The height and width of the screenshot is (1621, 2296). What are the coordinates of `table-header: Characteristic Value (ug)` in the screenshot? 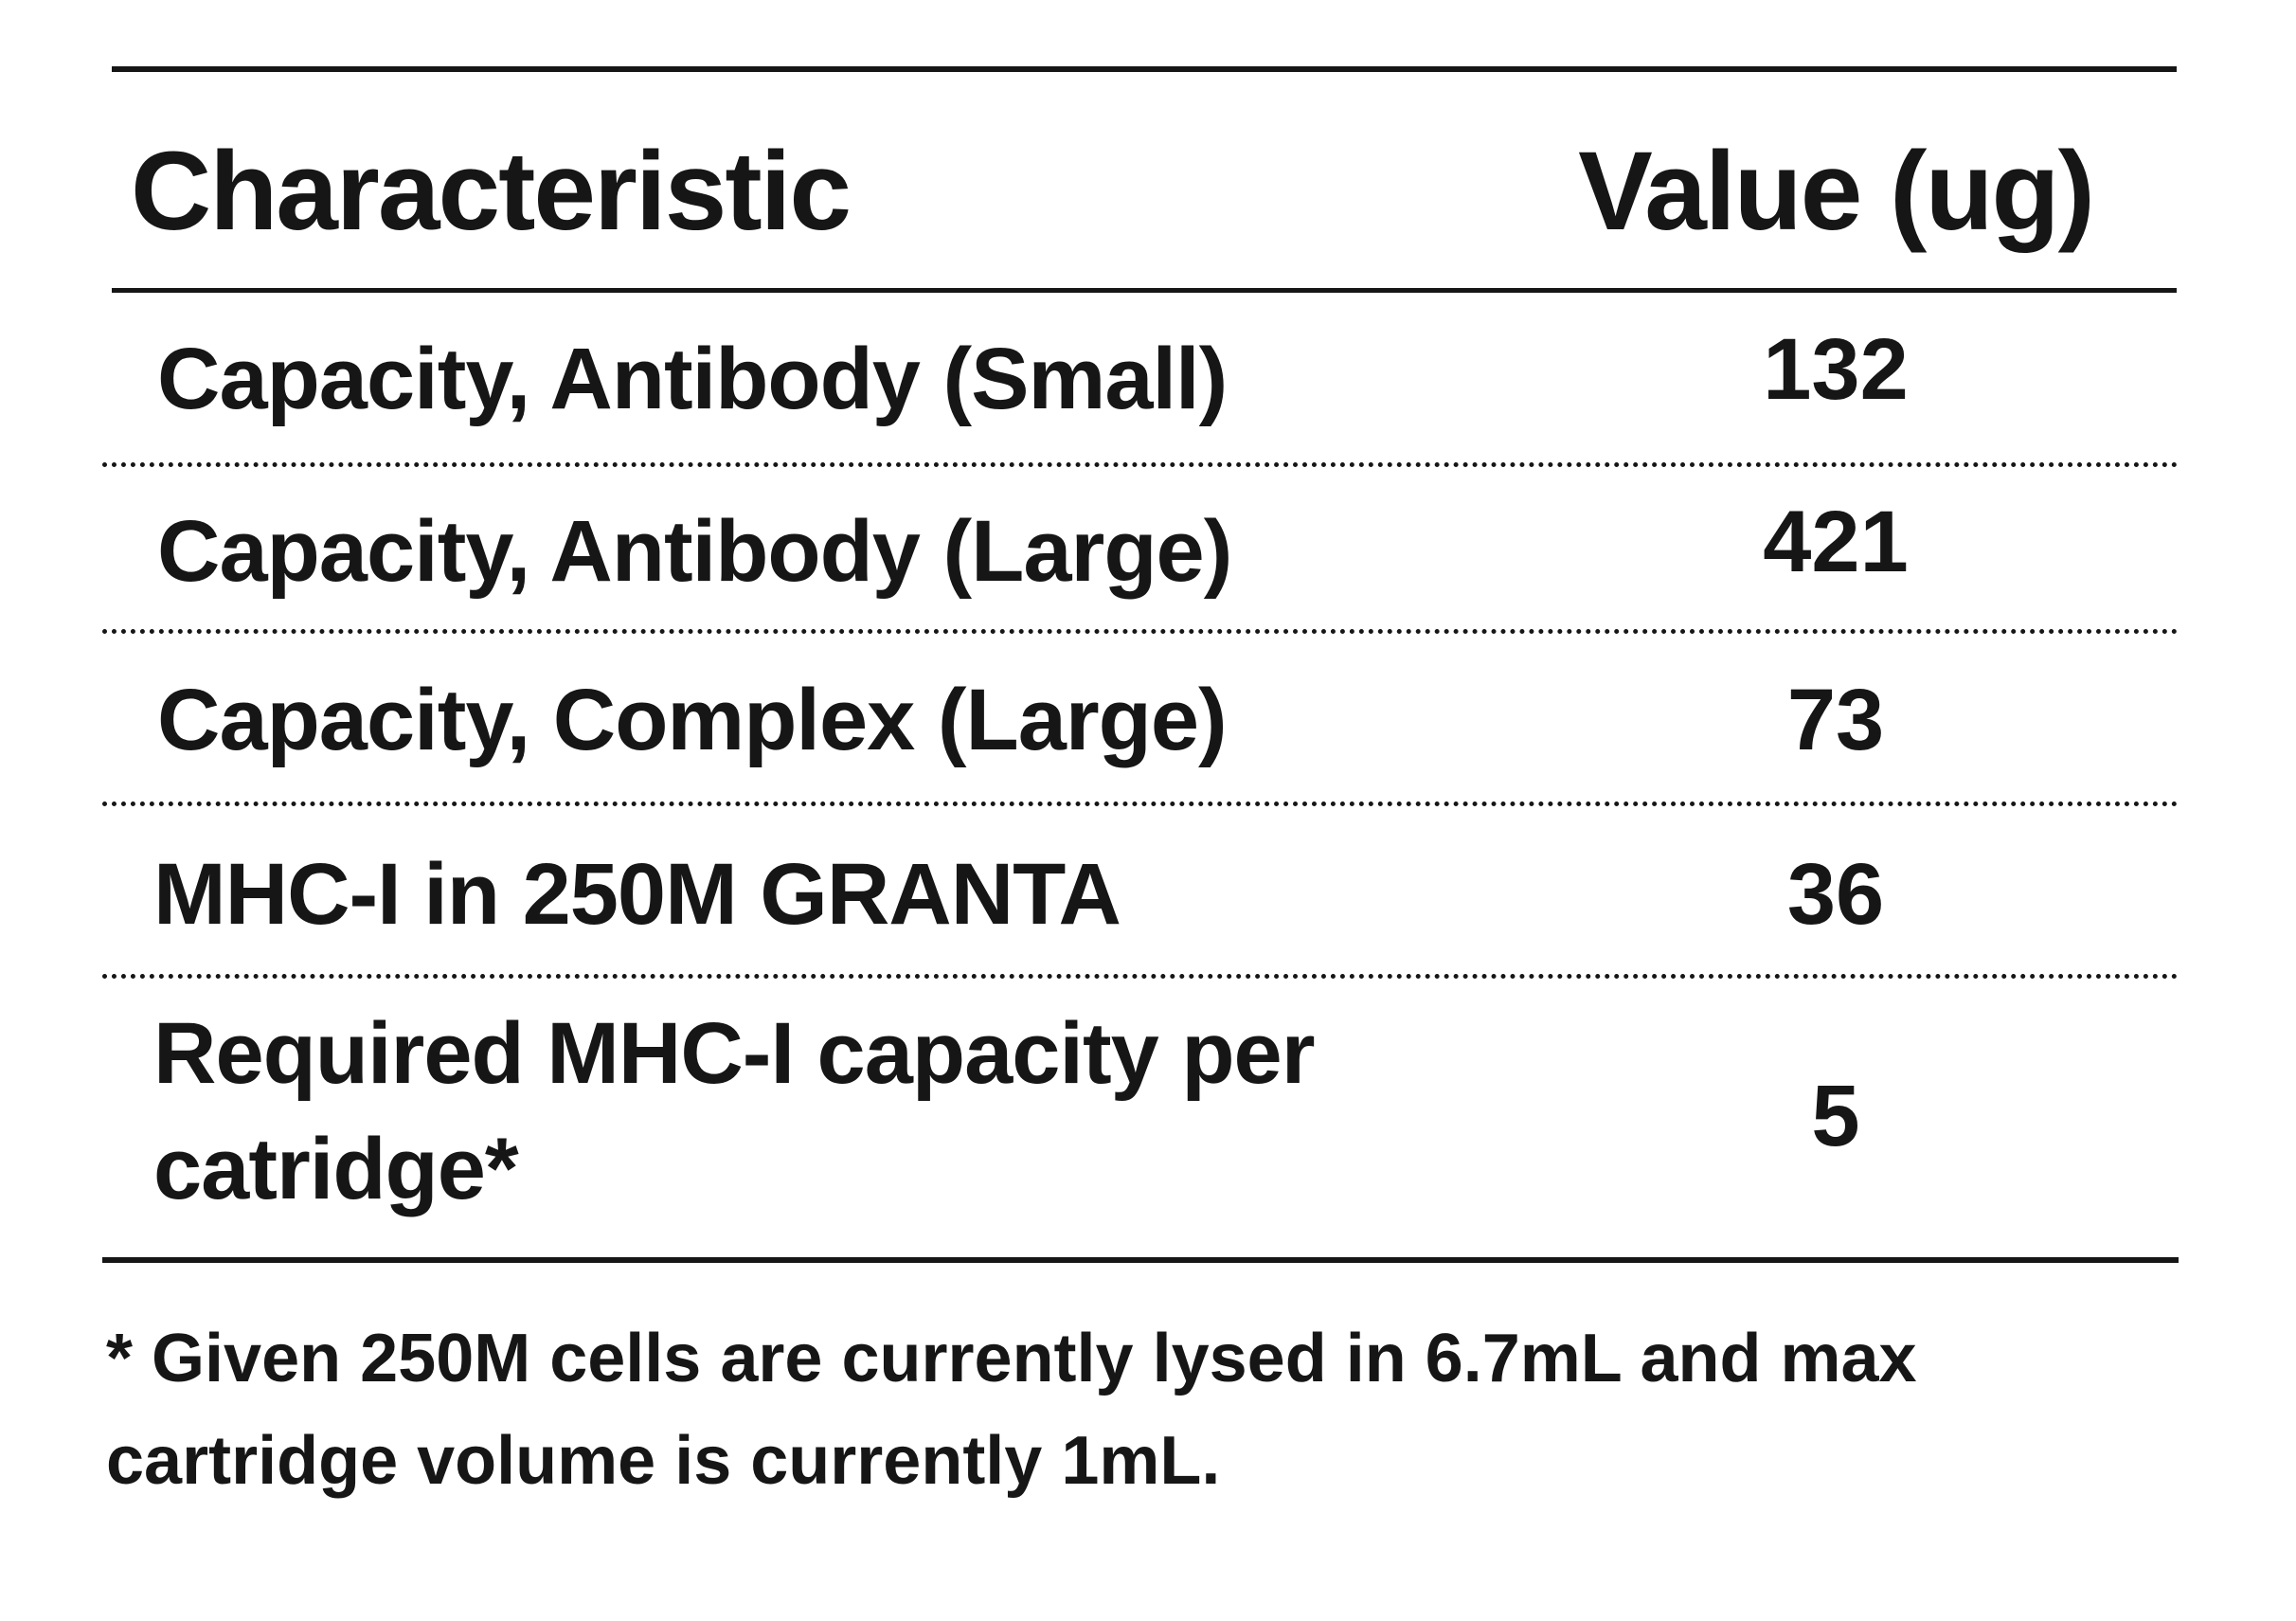 It's located at (1140, 180).